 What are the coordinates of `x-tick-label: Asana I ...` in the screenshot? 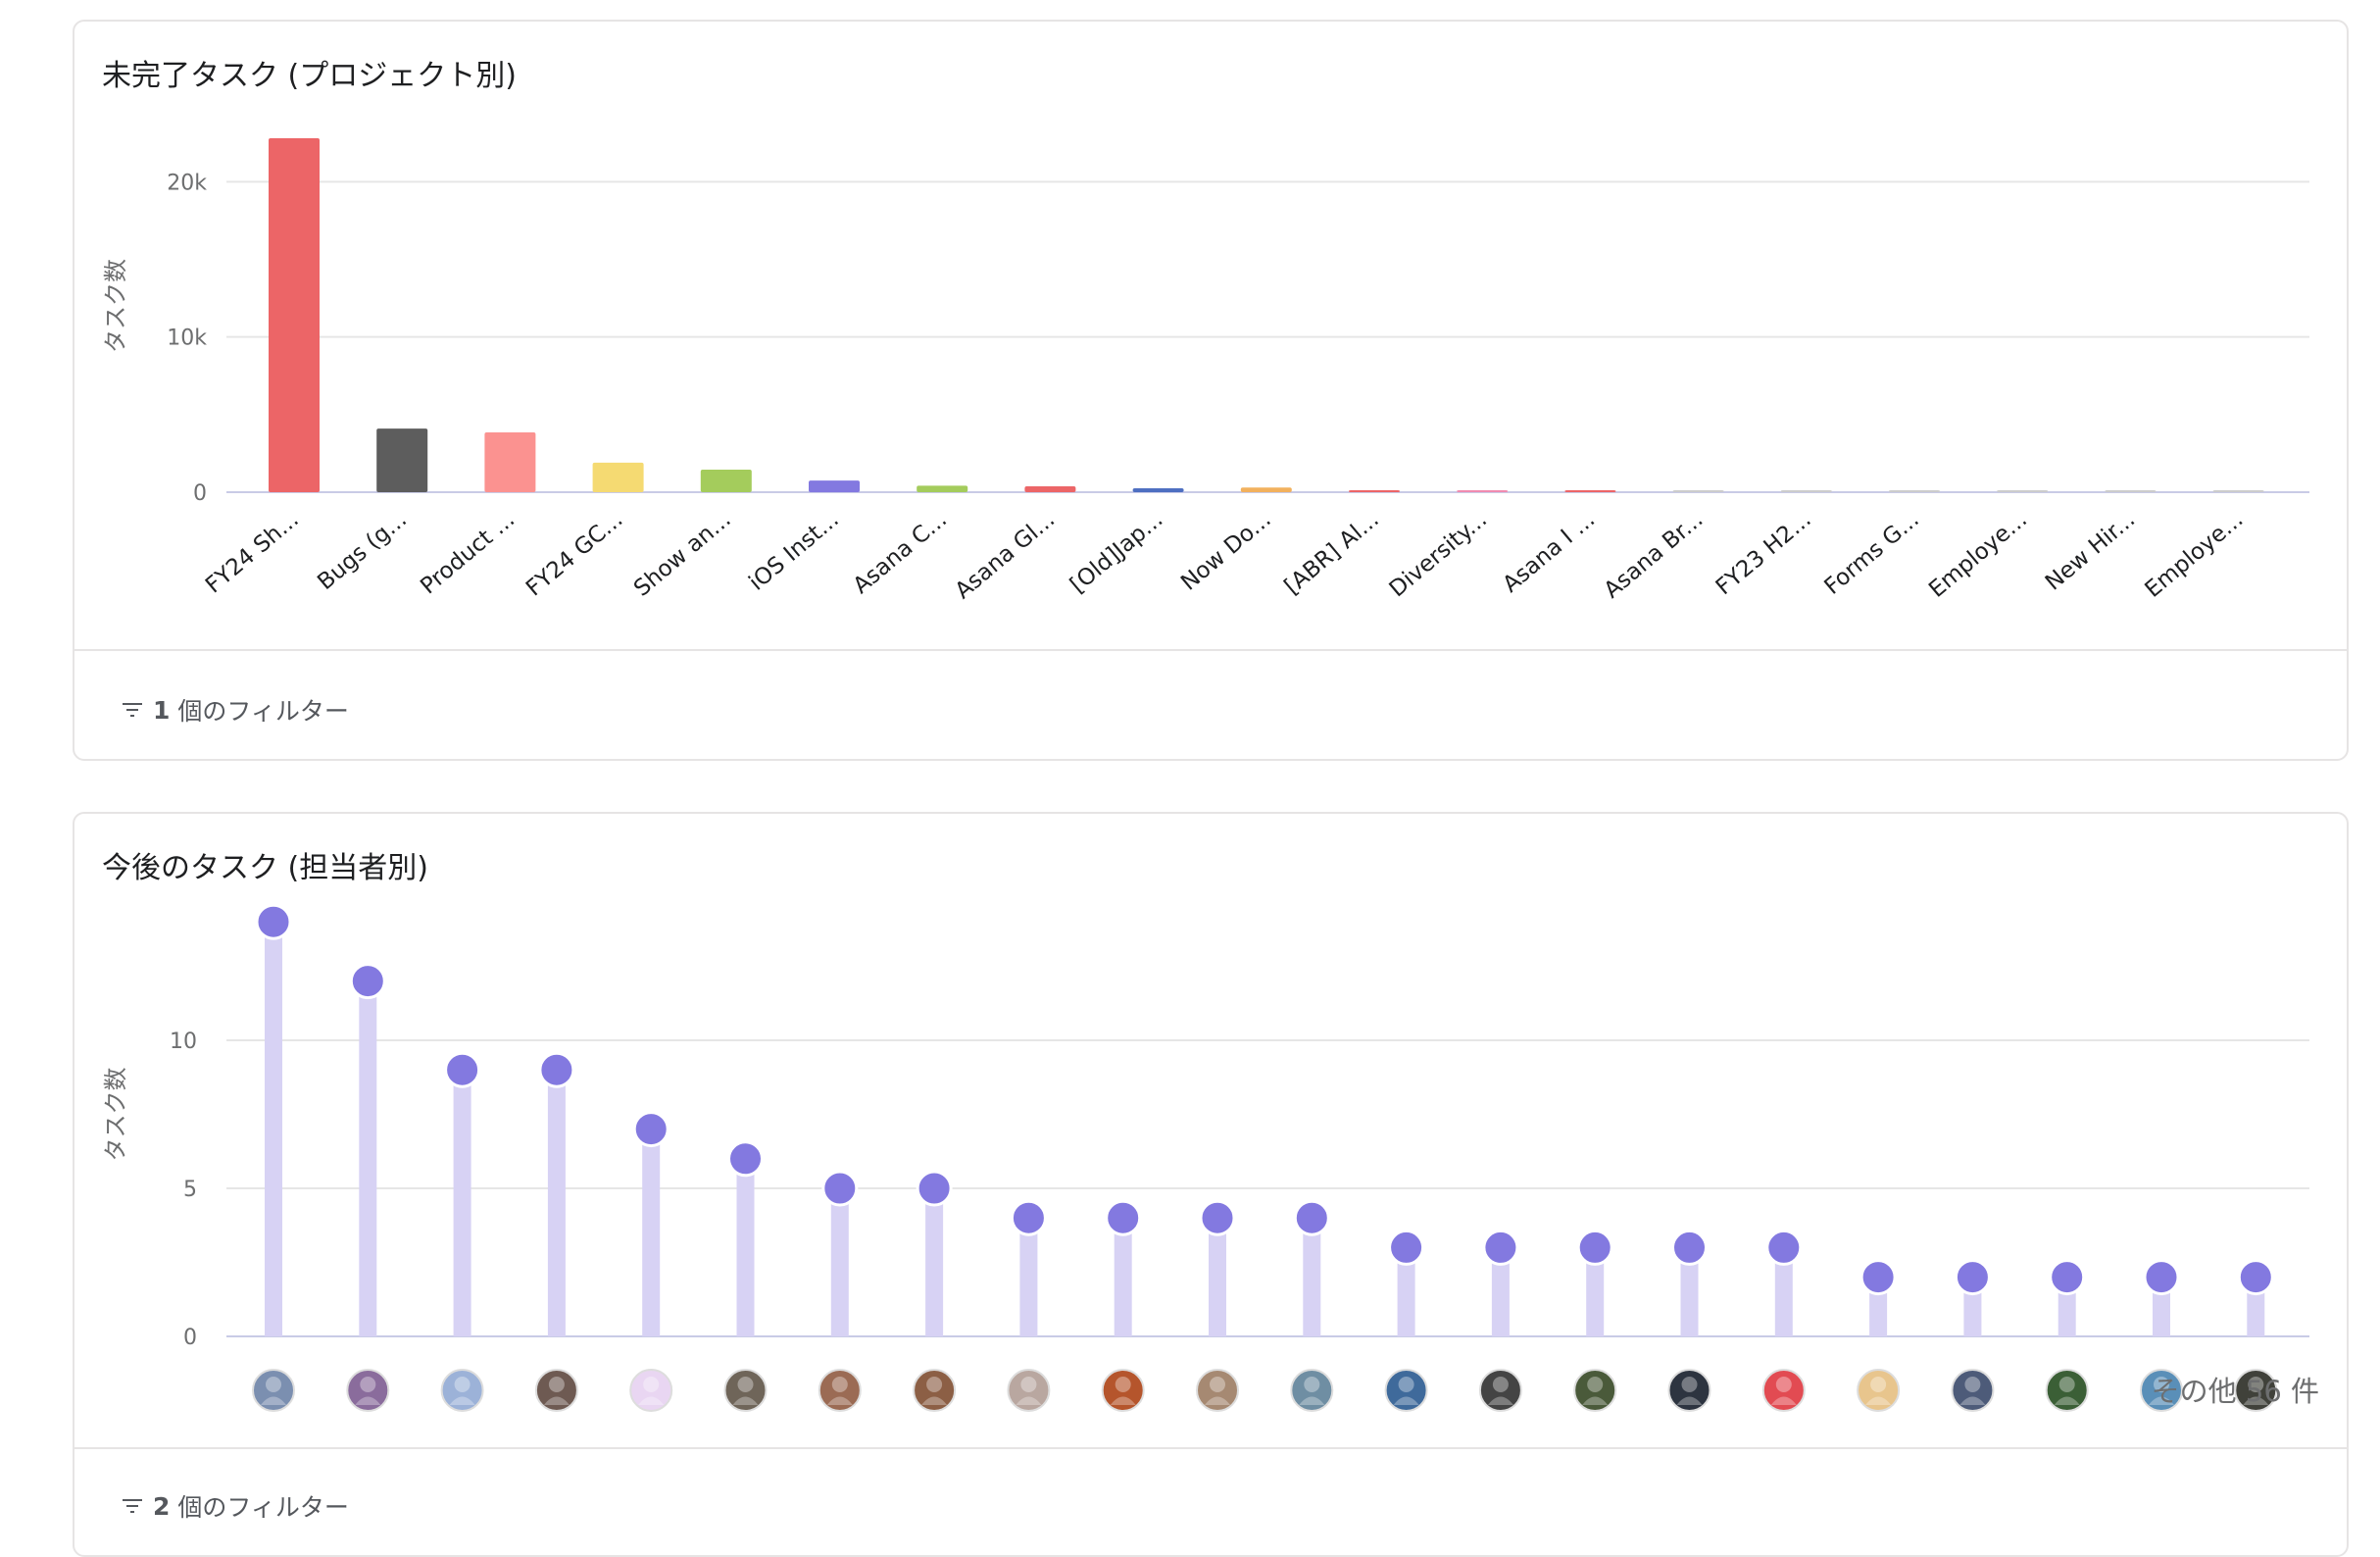 It's located at (1549, 553).